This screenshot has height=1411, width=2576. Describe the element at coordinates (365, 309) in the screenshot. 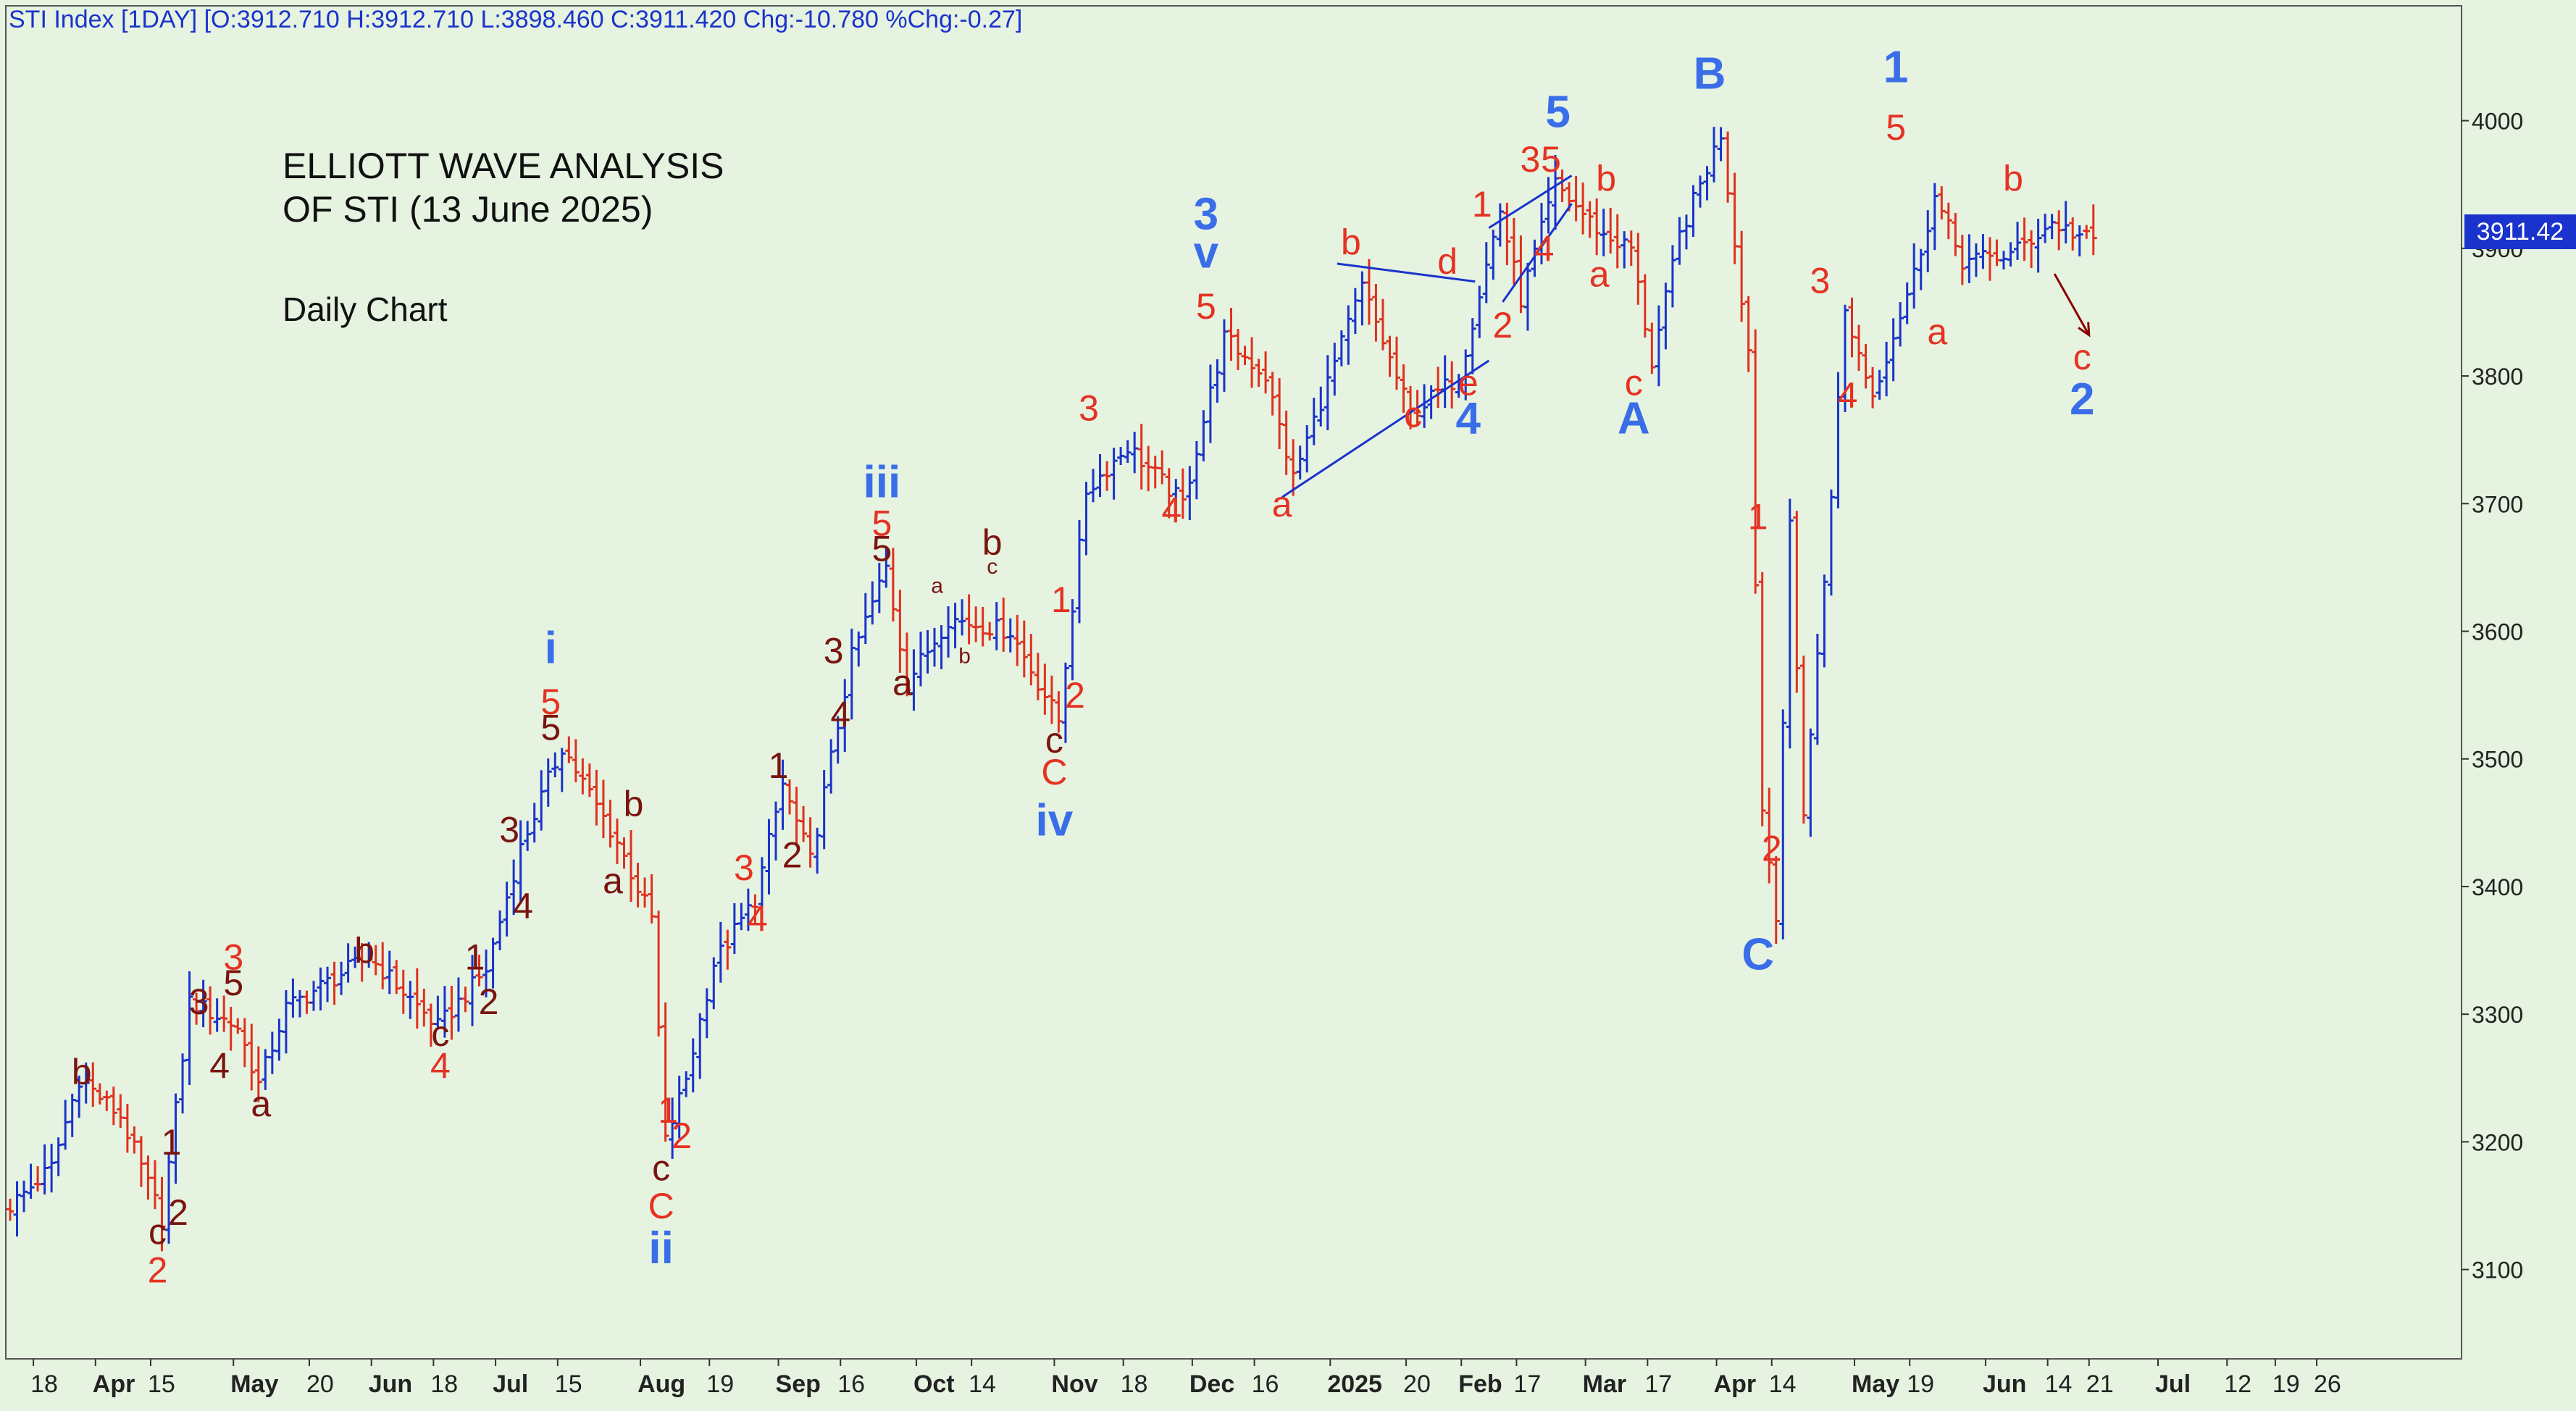

I see `annotation-subtitle: Daily Chart` at that location.